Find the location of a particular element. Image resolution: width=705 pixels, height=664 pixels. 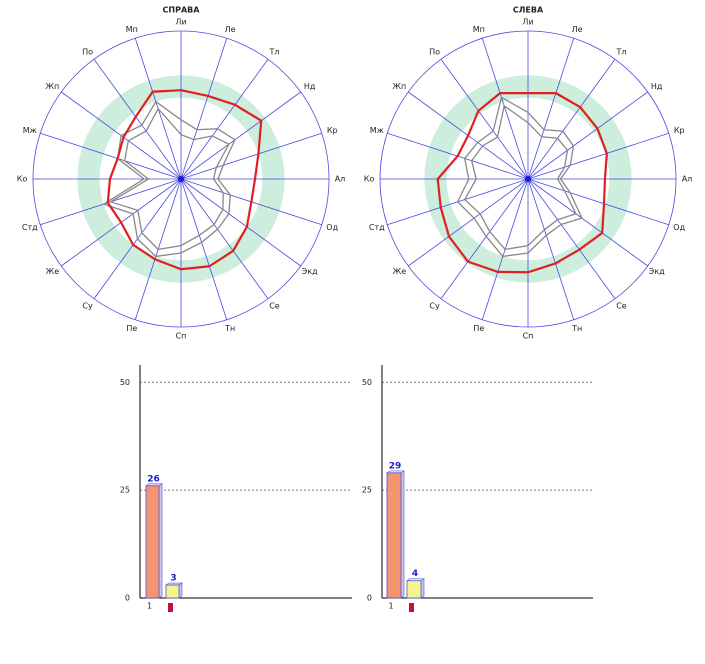

value-label: 4 is located at coordinates (415, 574).